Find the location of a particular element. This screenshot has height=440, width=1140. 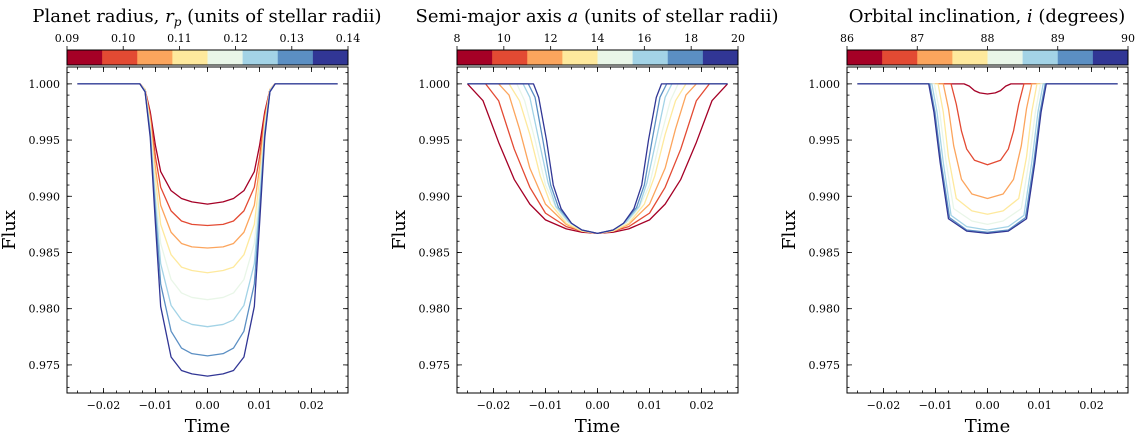

y-tick-label: 1.000 is located at coordinates (435, 84).